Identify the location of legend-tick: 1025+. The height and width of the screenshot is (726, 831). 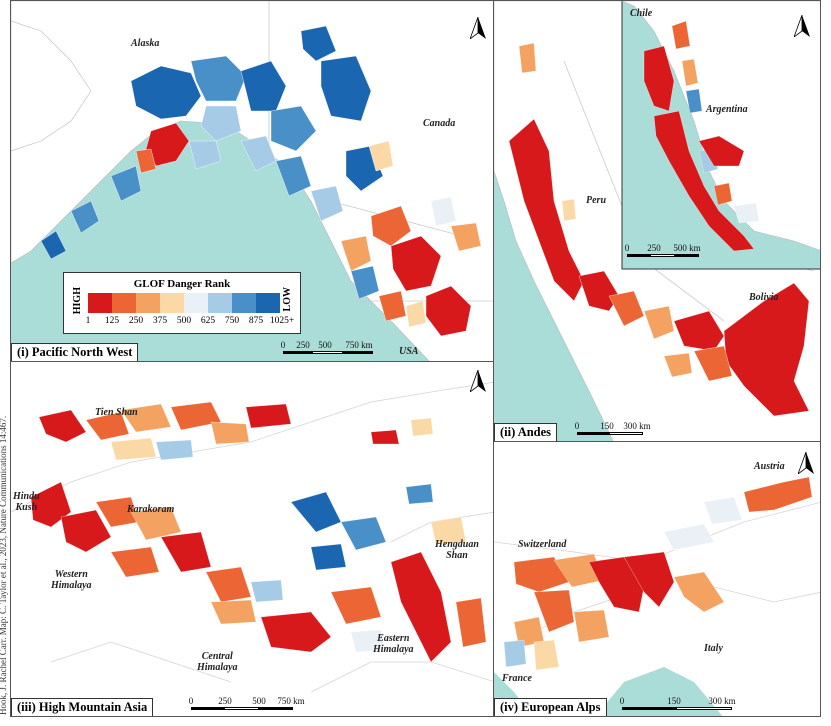
(282, 321).